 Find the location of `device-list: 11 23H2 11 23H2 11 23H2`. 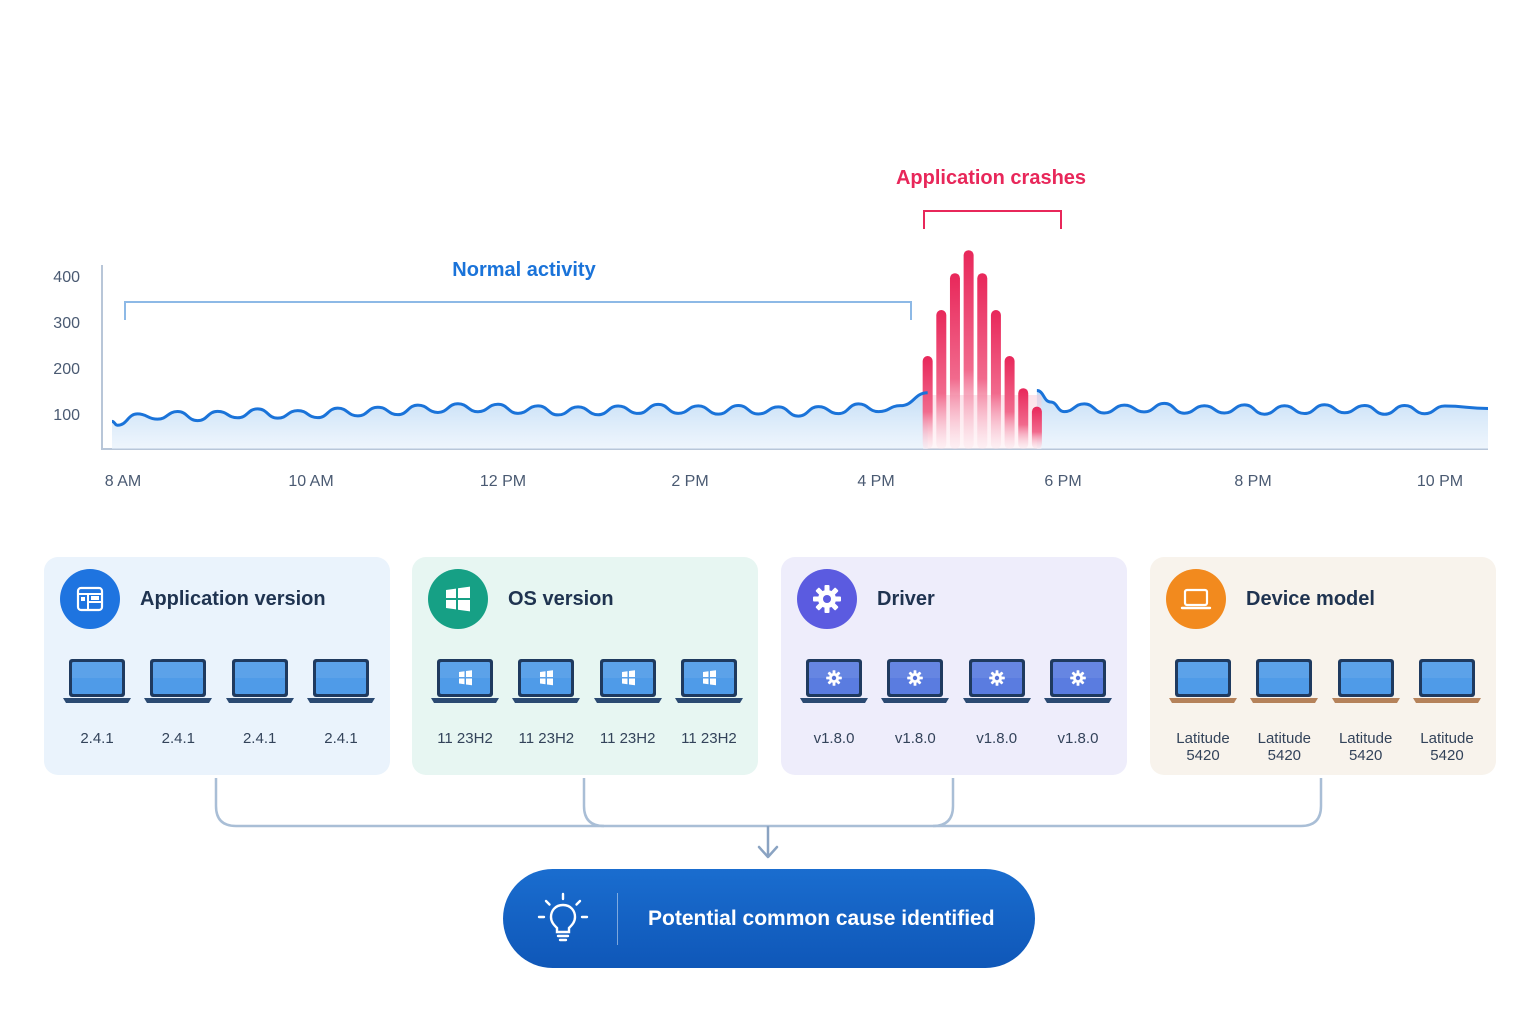

device-list: 11 23H2 11 23H2 11 23H2 is located at coordinates (587, 702).